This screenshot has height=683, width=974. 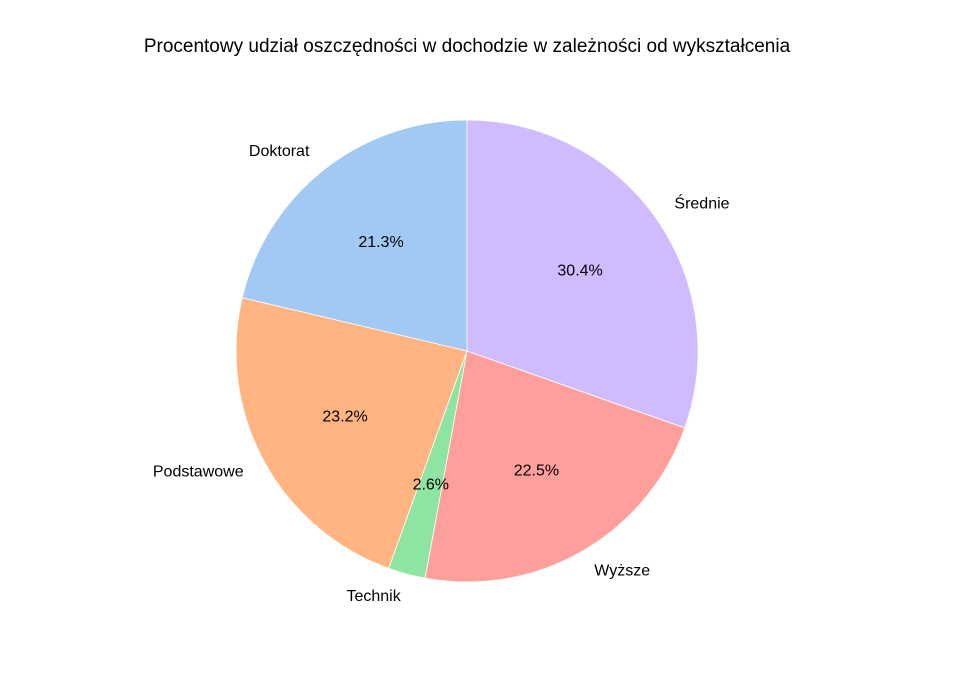 I want to click on pie-slice-wyzsze, so click(x=555, y=466).